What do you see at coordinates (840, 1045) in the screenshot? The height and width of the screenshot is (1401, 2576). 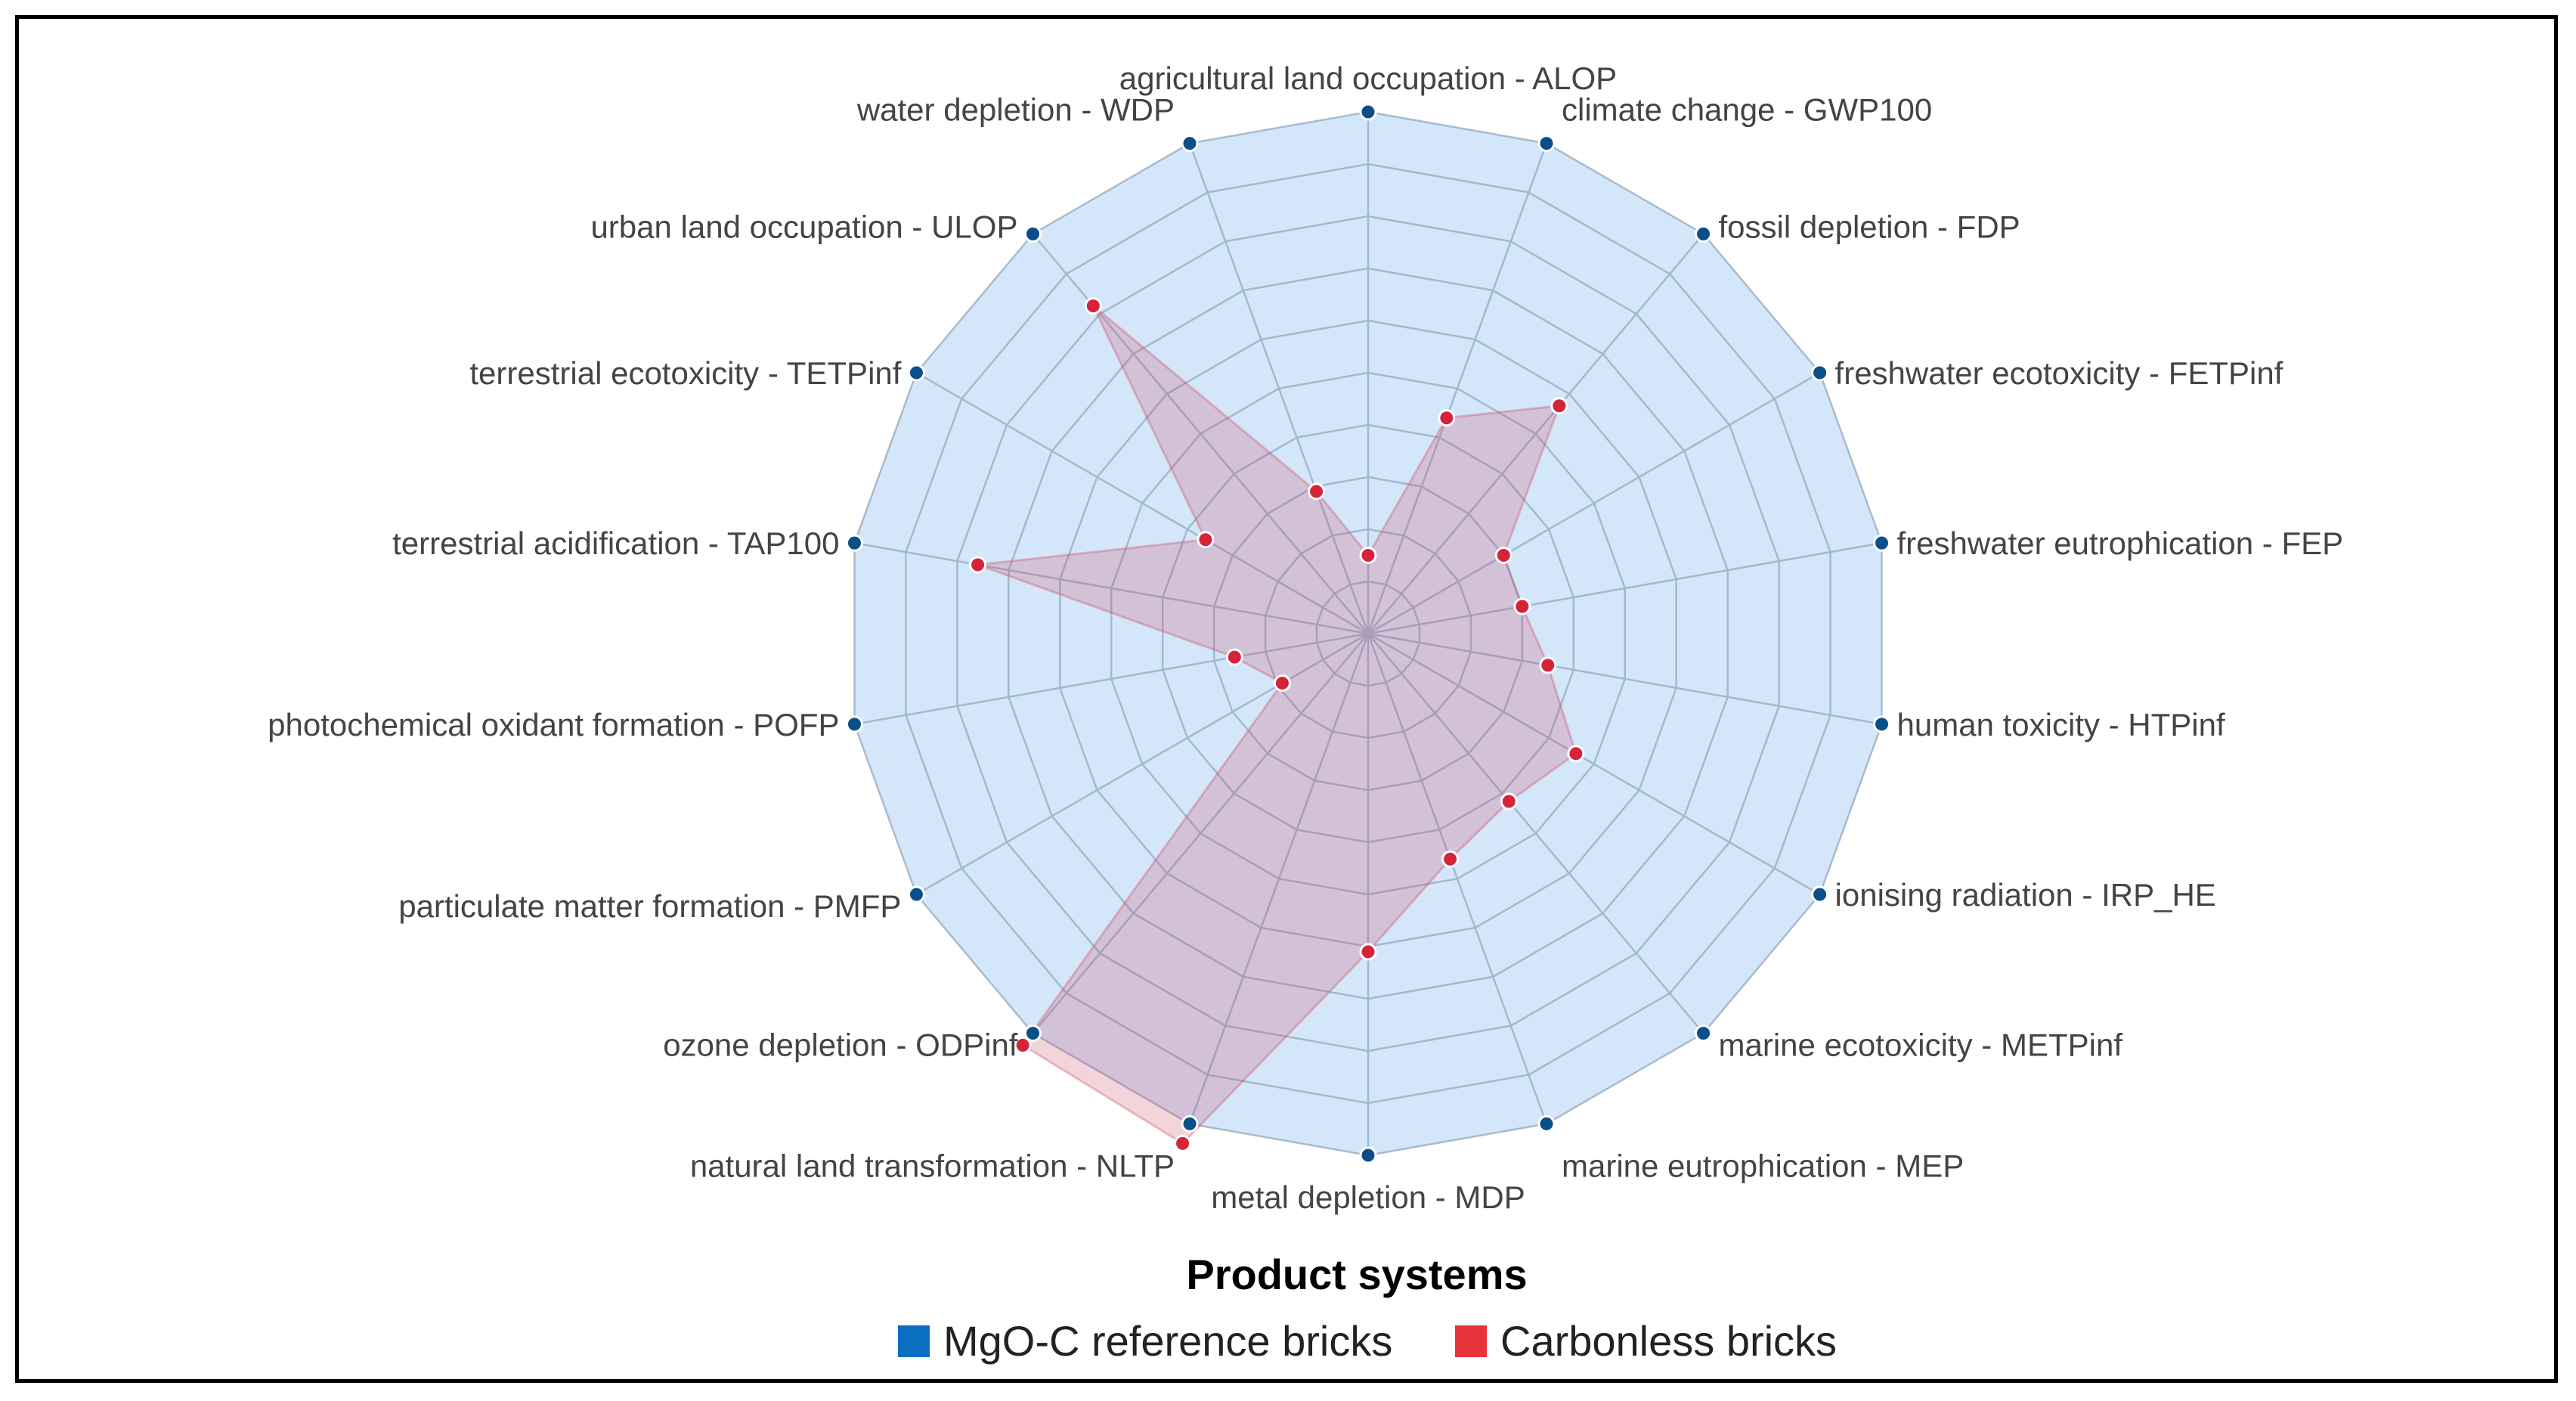 I see `axis-label: ozone depletion - ODPinf` at bounding box center [840, 1045].